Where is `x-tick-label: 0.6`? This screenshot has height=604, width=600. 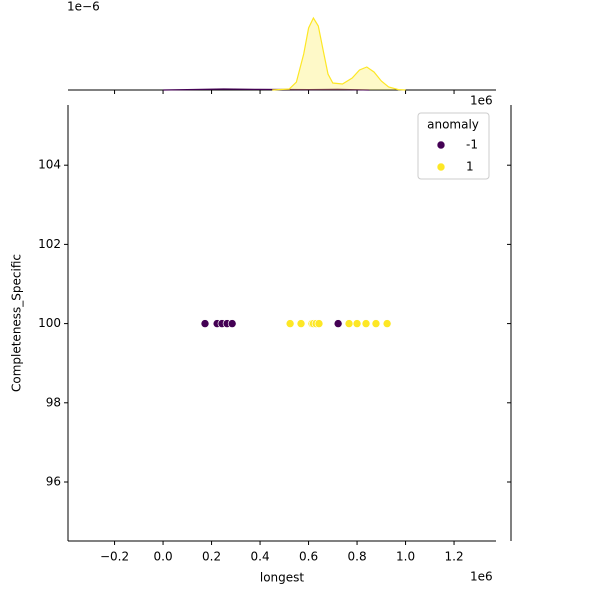
x-tick-label: 0.6 is located at coordinates (308, 557).